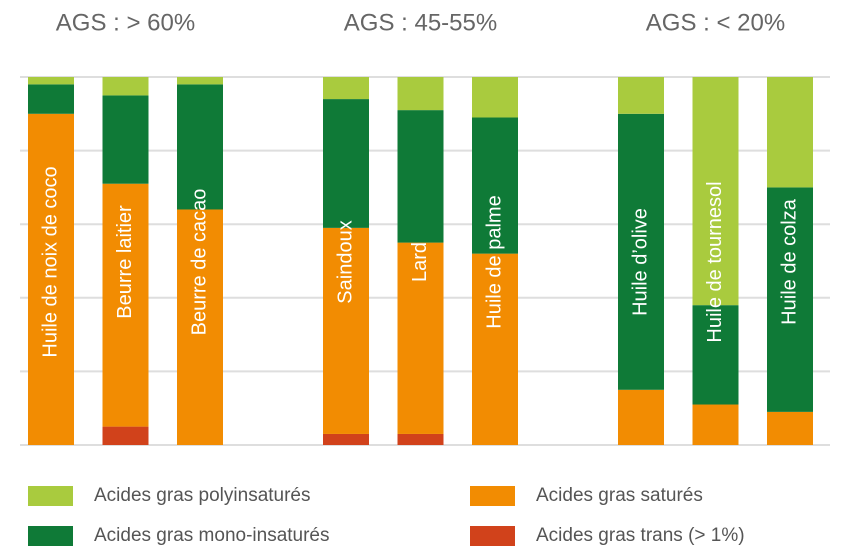 Image resolution: width=845 pixels, height=556 pixels. Describe the element at coordinates (202, 495) in the screenshot. I see `legend-label: Acides gras polyinsaturés` at that location.